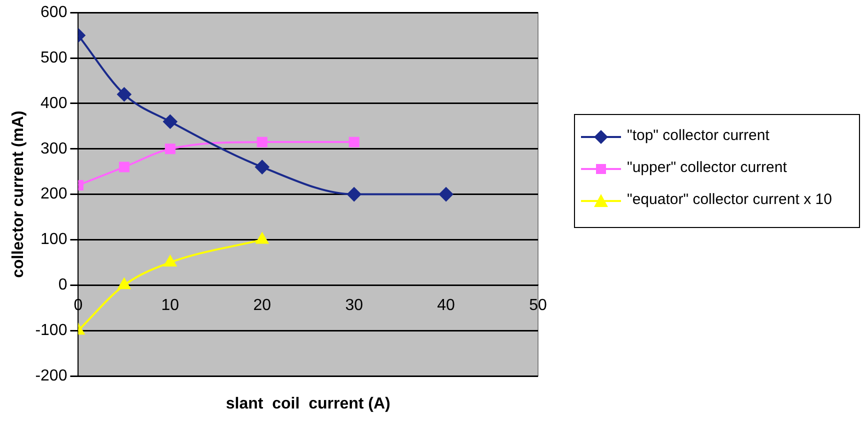 The height and width of the screenshot is (426, 867). I want to click on x-tick-label: 30, so click(354, 305).